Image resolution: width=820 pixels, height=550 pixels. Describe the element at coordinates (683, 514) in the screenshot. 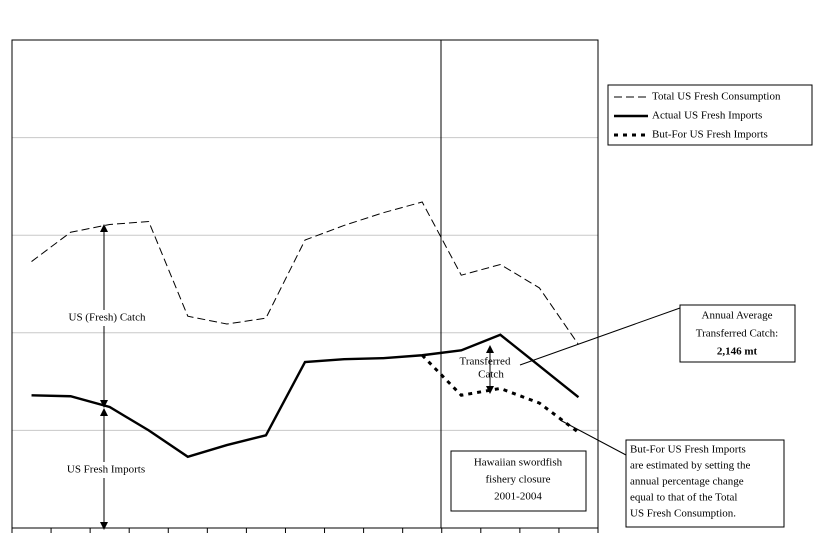

I see `box-text: US Fresh Consumption.` at that location.